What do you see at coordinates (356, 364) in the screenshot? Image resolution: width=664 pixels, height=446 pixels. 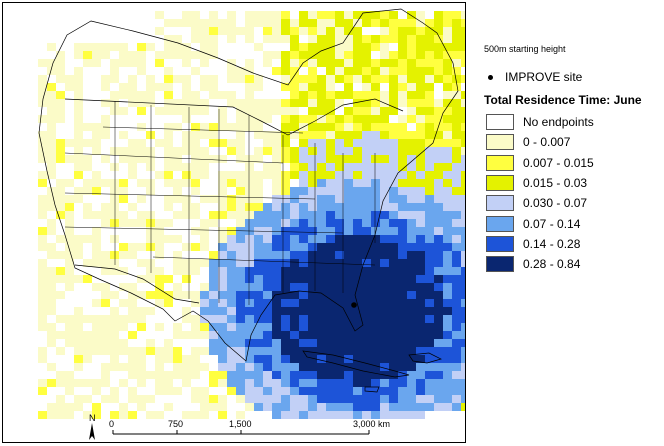 I see `cuba-outline` at bounding box center [356, 364].